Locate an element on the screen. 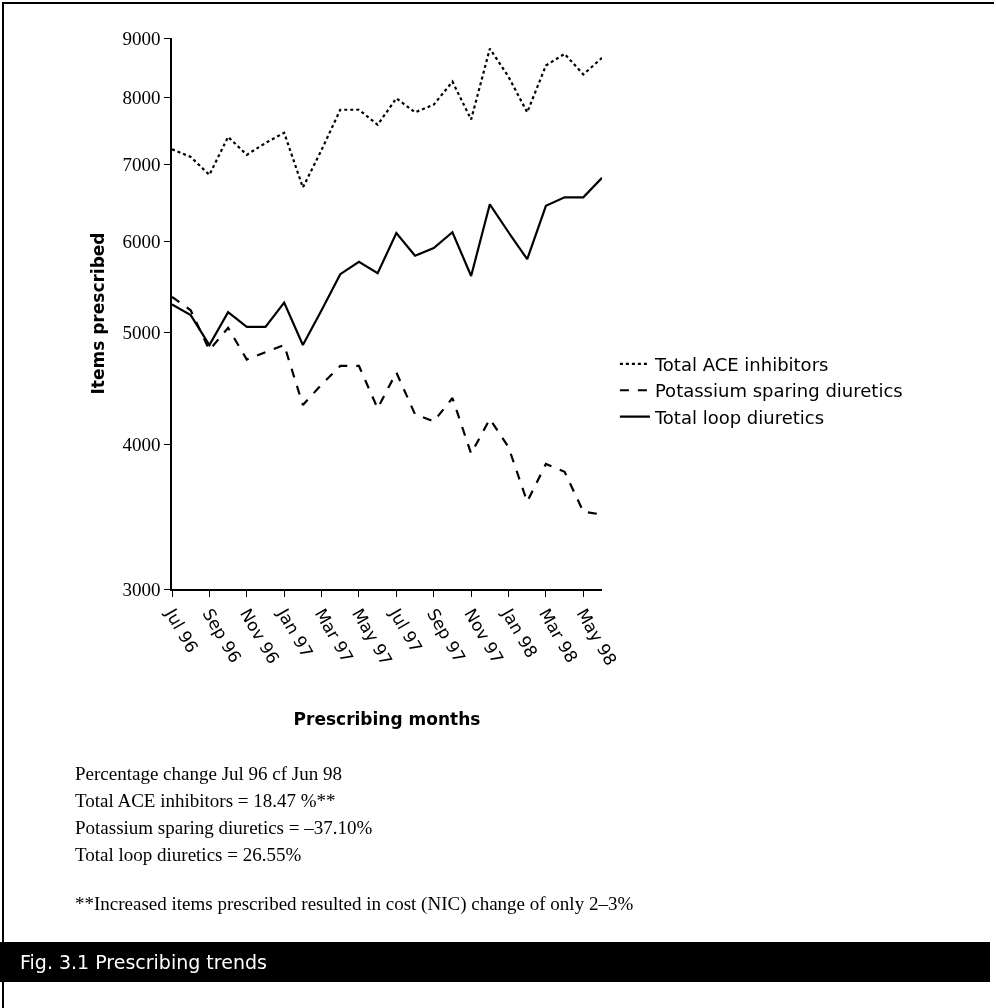  y-tick-label: 9000 is located at coordinates (141, 38).